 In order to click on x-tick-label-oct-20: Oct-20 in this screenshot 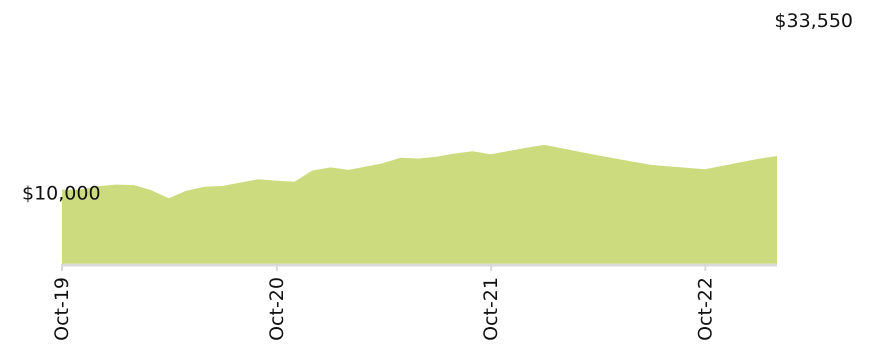, I will do `click(277, 309)`.